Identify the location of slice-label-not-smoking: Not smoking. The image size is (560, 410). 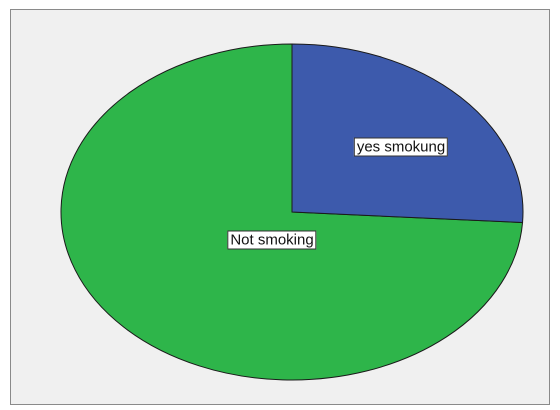
(272, 240).